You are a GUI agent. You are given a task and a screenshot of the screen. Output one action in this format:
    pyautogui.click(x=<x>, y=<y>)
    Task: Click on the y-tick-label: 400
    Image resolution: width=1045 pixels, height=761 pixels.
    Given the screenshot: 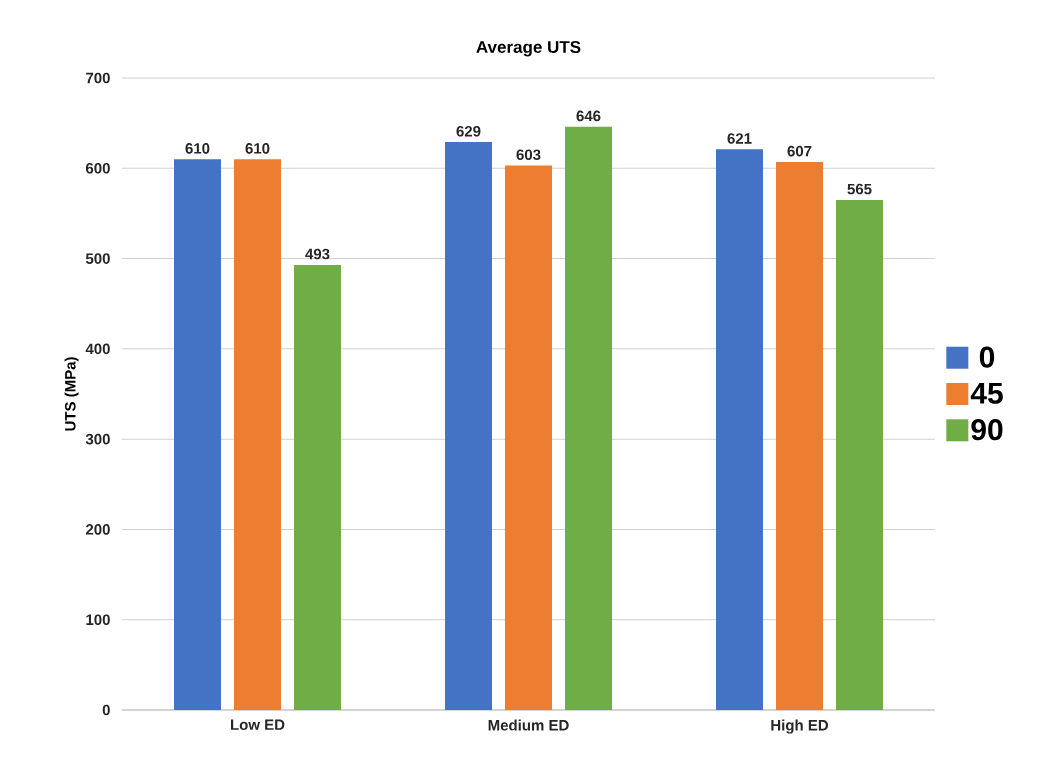 What is the action you would take?
    pyautogui.click(x=97, y=349)
    